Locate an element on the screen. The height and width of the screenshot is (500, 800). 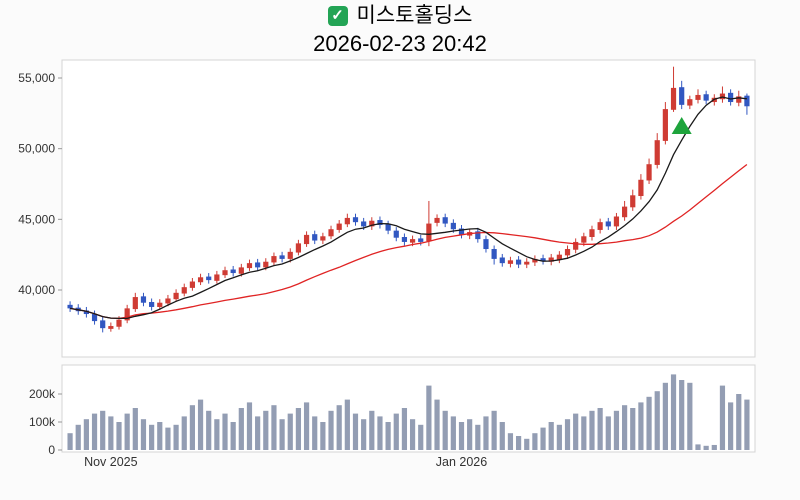
price-tick-label: 50,000 is located at coordinates (36, 149).